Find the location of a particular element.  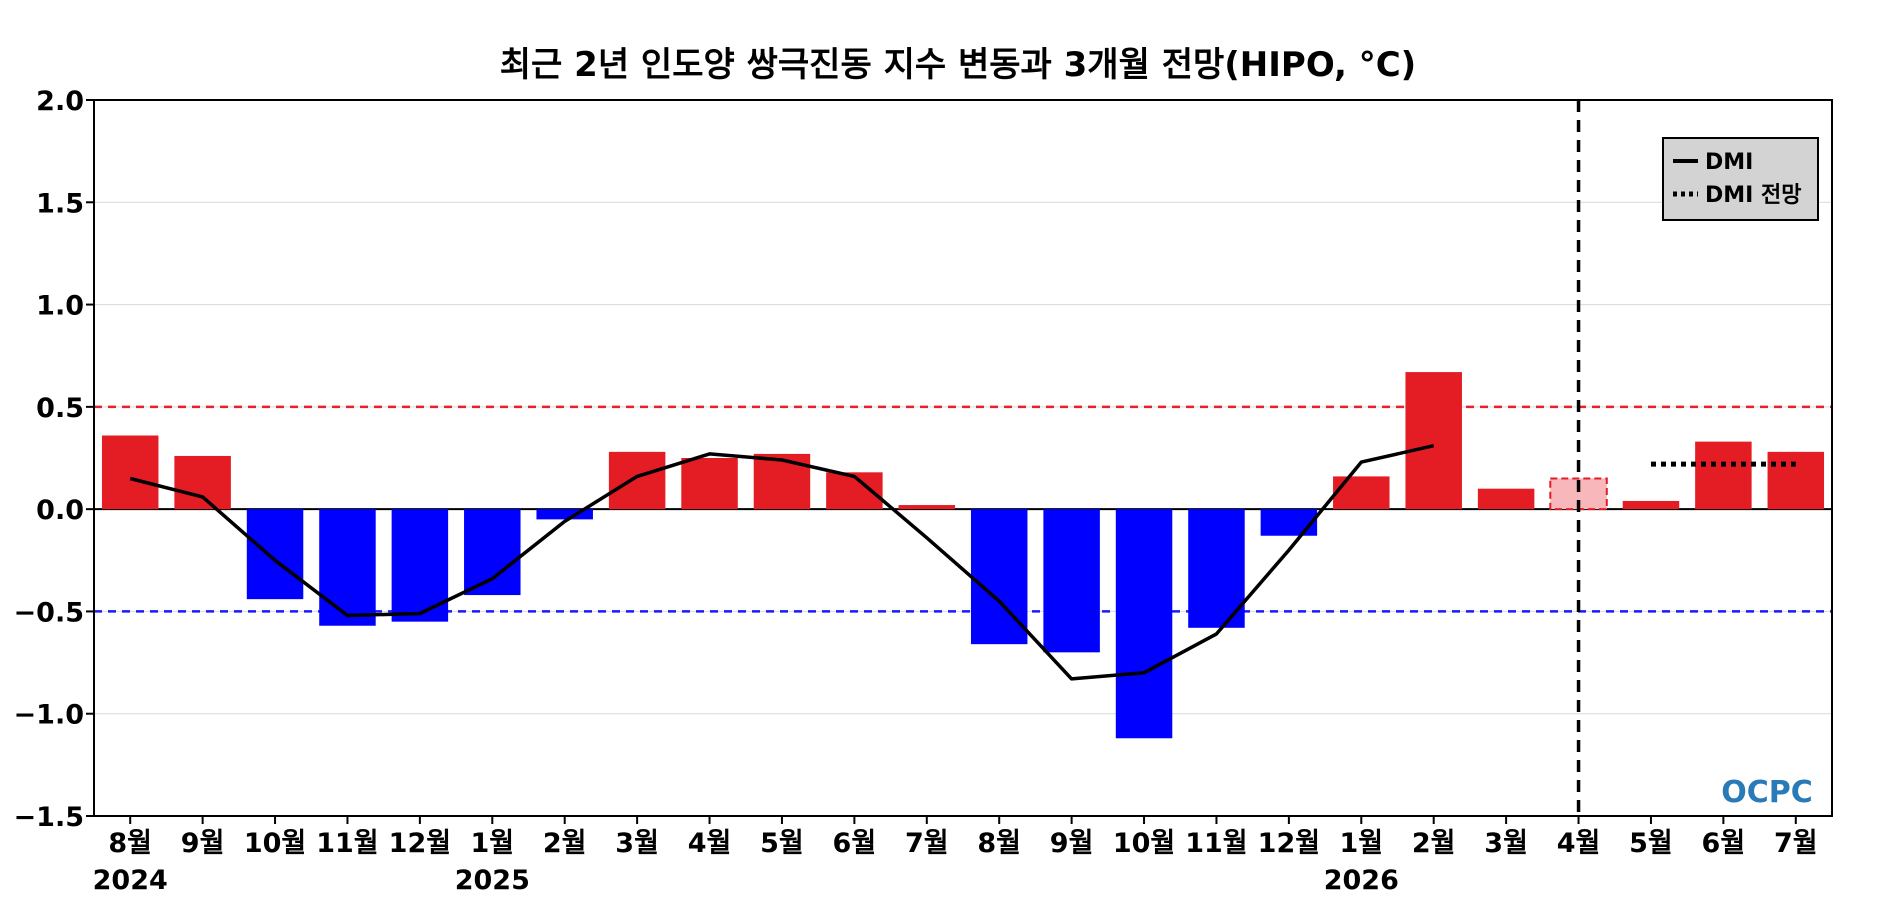

legend-box is located at coordinates (1740, 179).